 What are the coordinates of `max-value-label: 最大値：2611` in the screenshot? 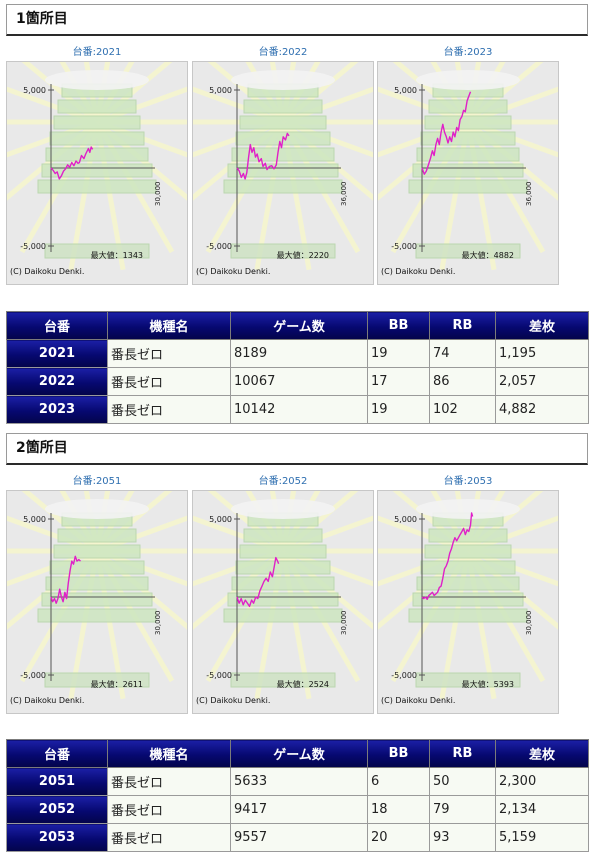 It's located at (117, 684).